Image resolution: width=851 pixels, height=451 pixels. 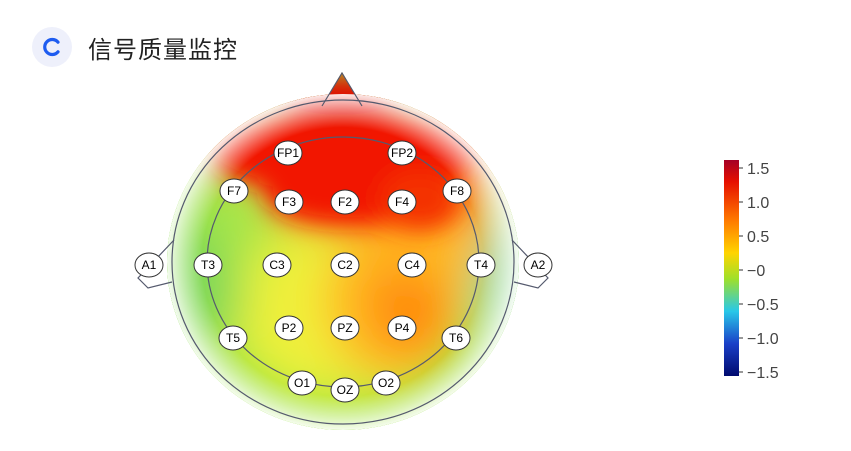 I want to click on electrode-label: C2, so click(x=345, y=265).